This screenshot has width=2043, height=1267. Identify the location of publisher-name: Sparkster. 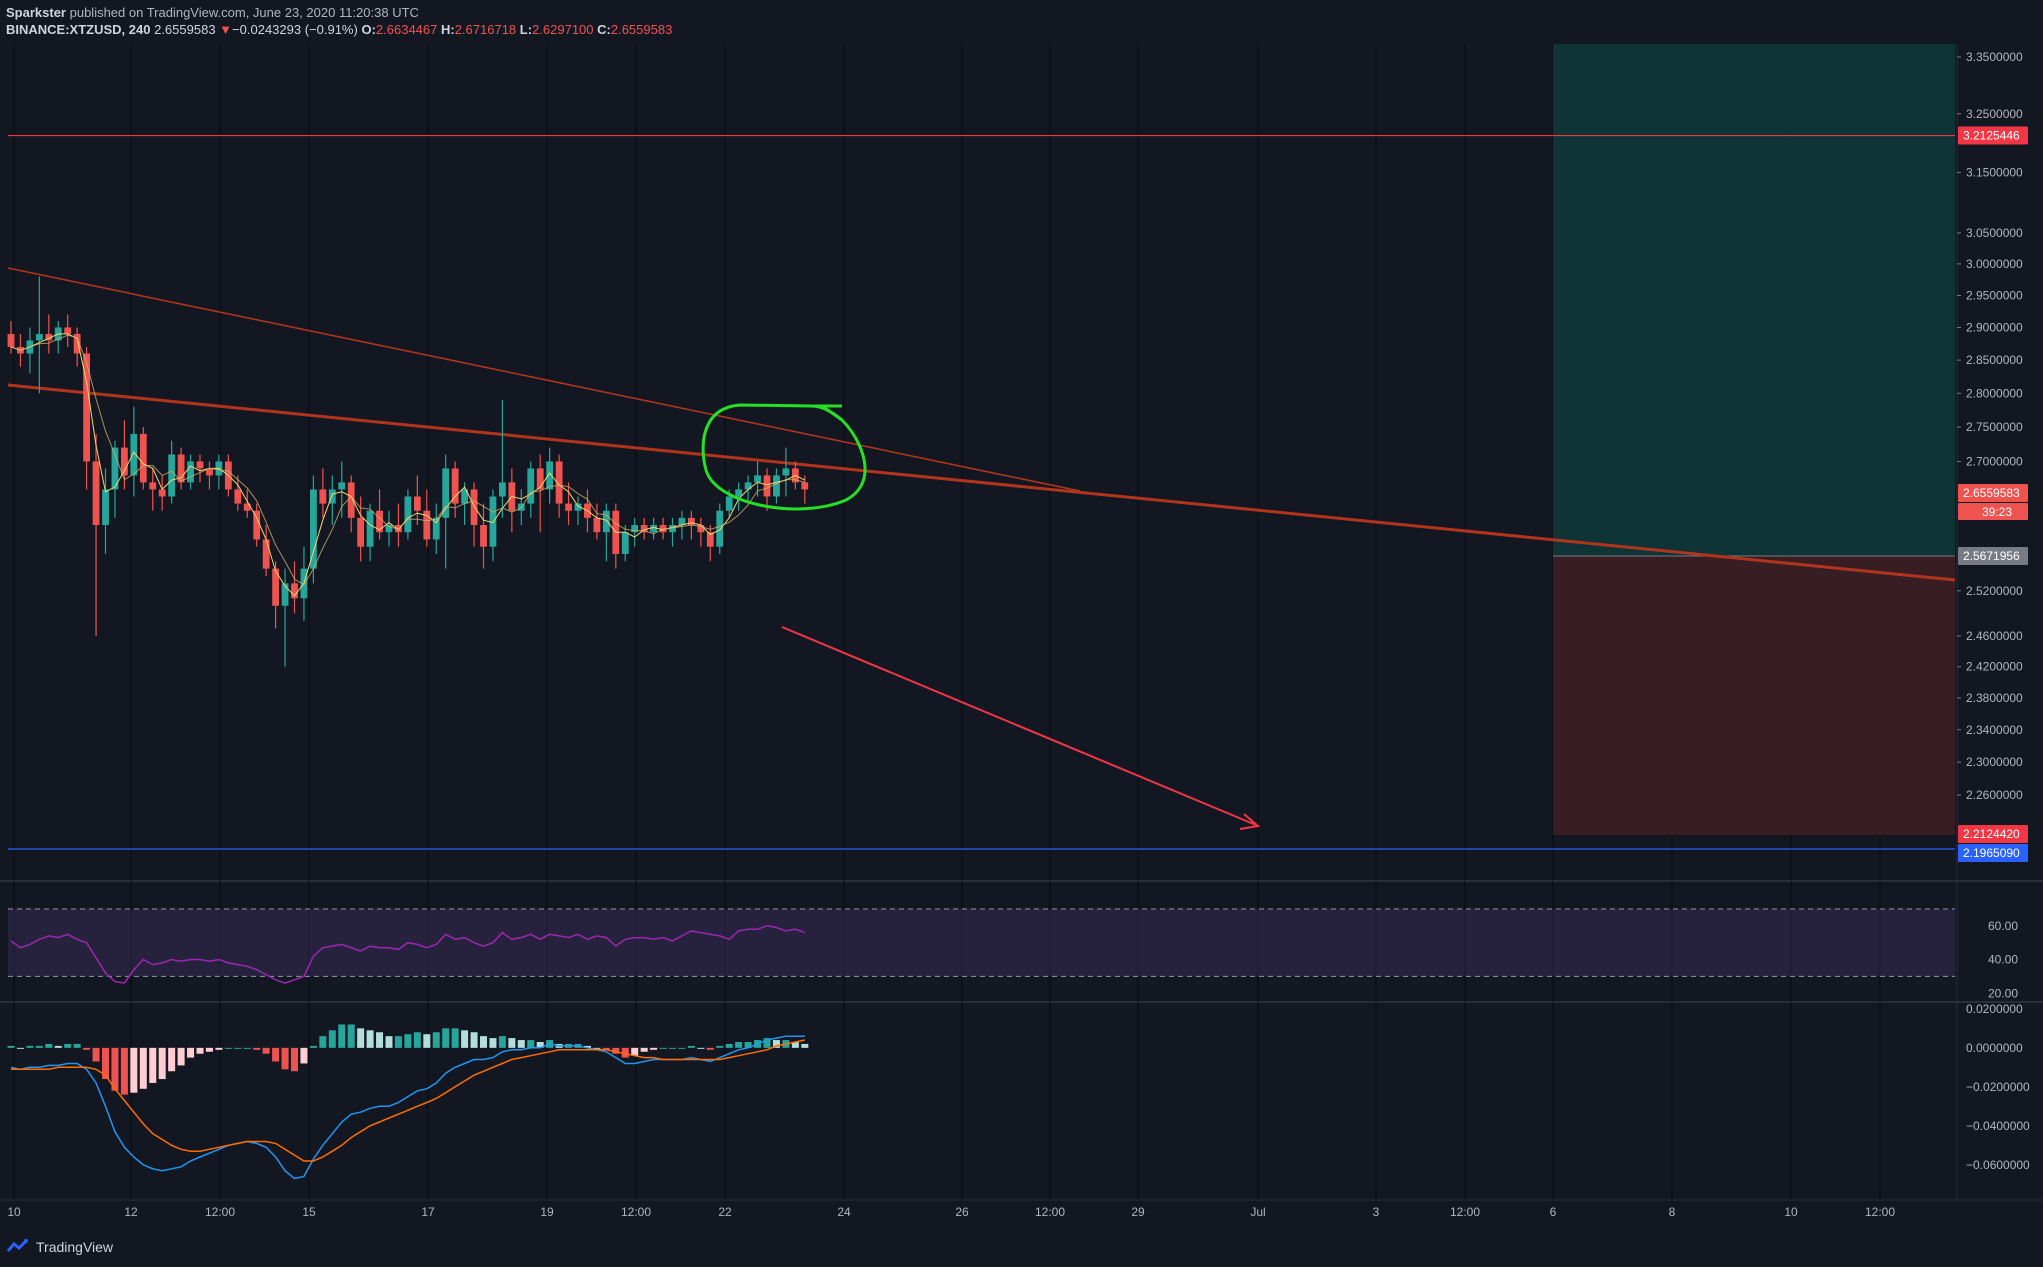
(36, 12).